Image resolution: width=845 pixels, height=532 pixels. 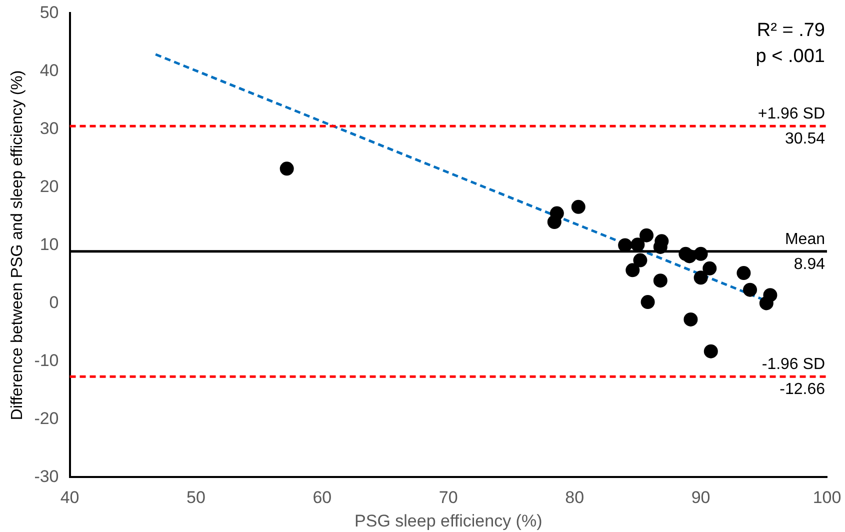 I want to click on y-tick-label: 30, so click(x=49, y=128).